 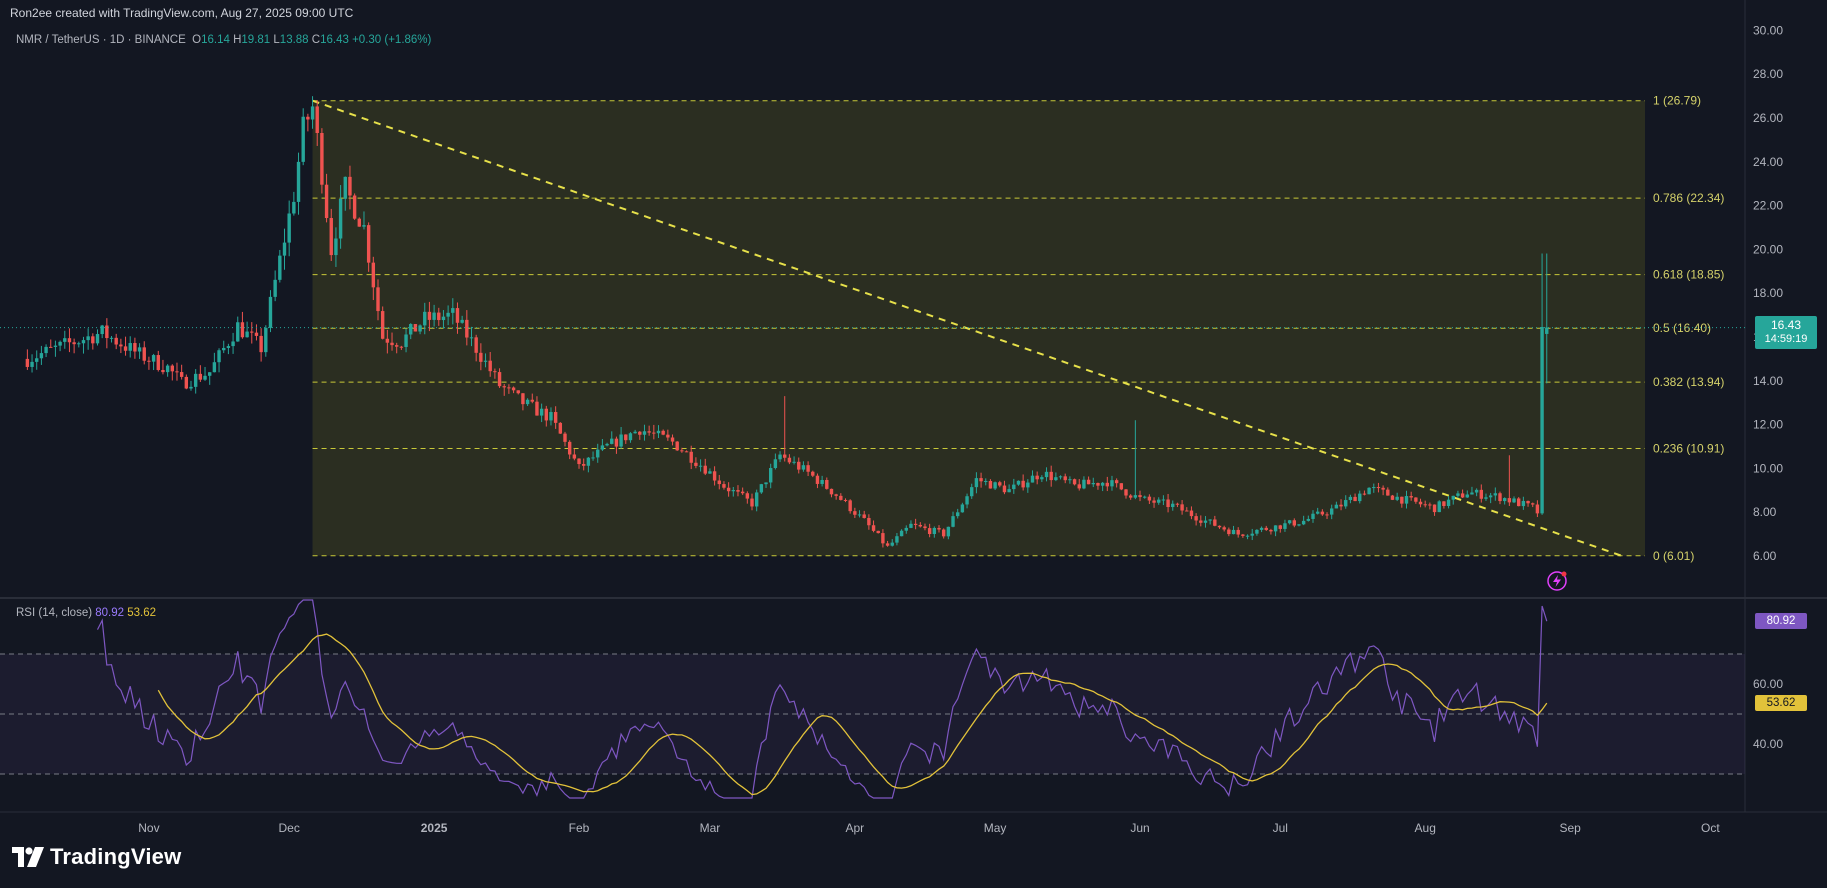 I want to click on time-axis-label: Jul, so click(x=1280, y=828).